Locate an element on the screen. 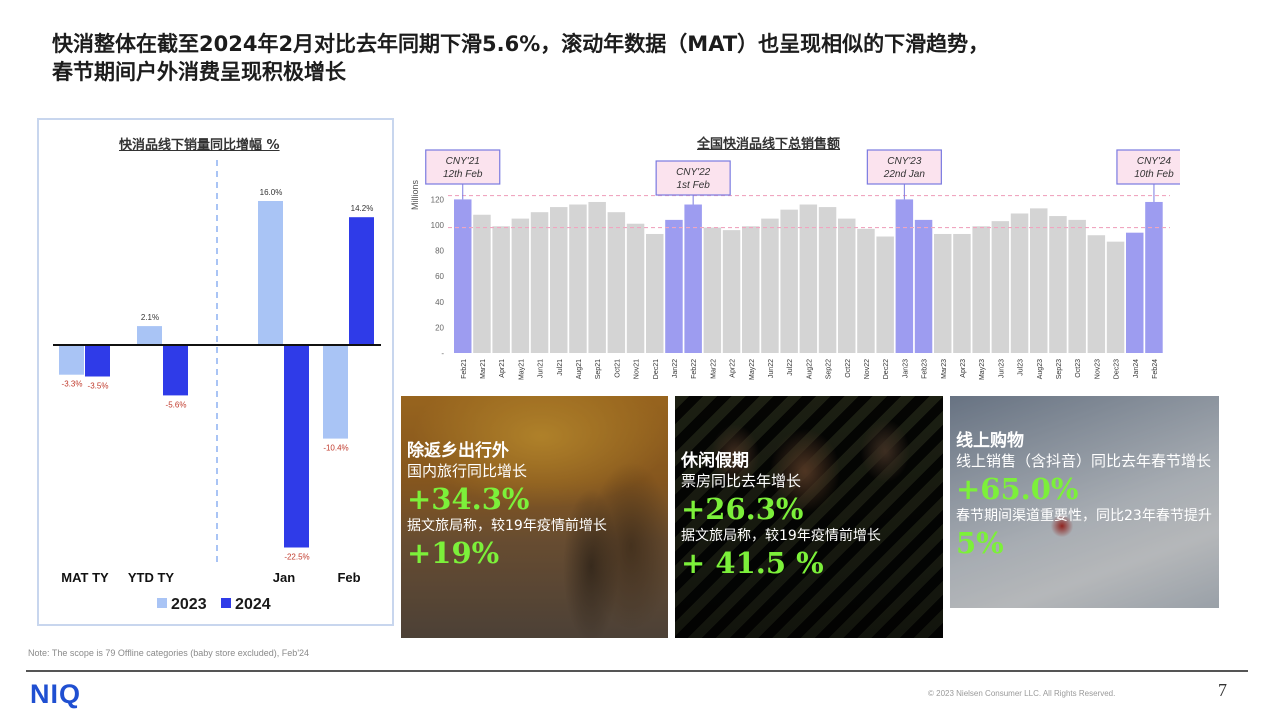 The height and width of the screenshot is (720, 1280). sales-bar-feb24 is located at coordinates (1154, 277).